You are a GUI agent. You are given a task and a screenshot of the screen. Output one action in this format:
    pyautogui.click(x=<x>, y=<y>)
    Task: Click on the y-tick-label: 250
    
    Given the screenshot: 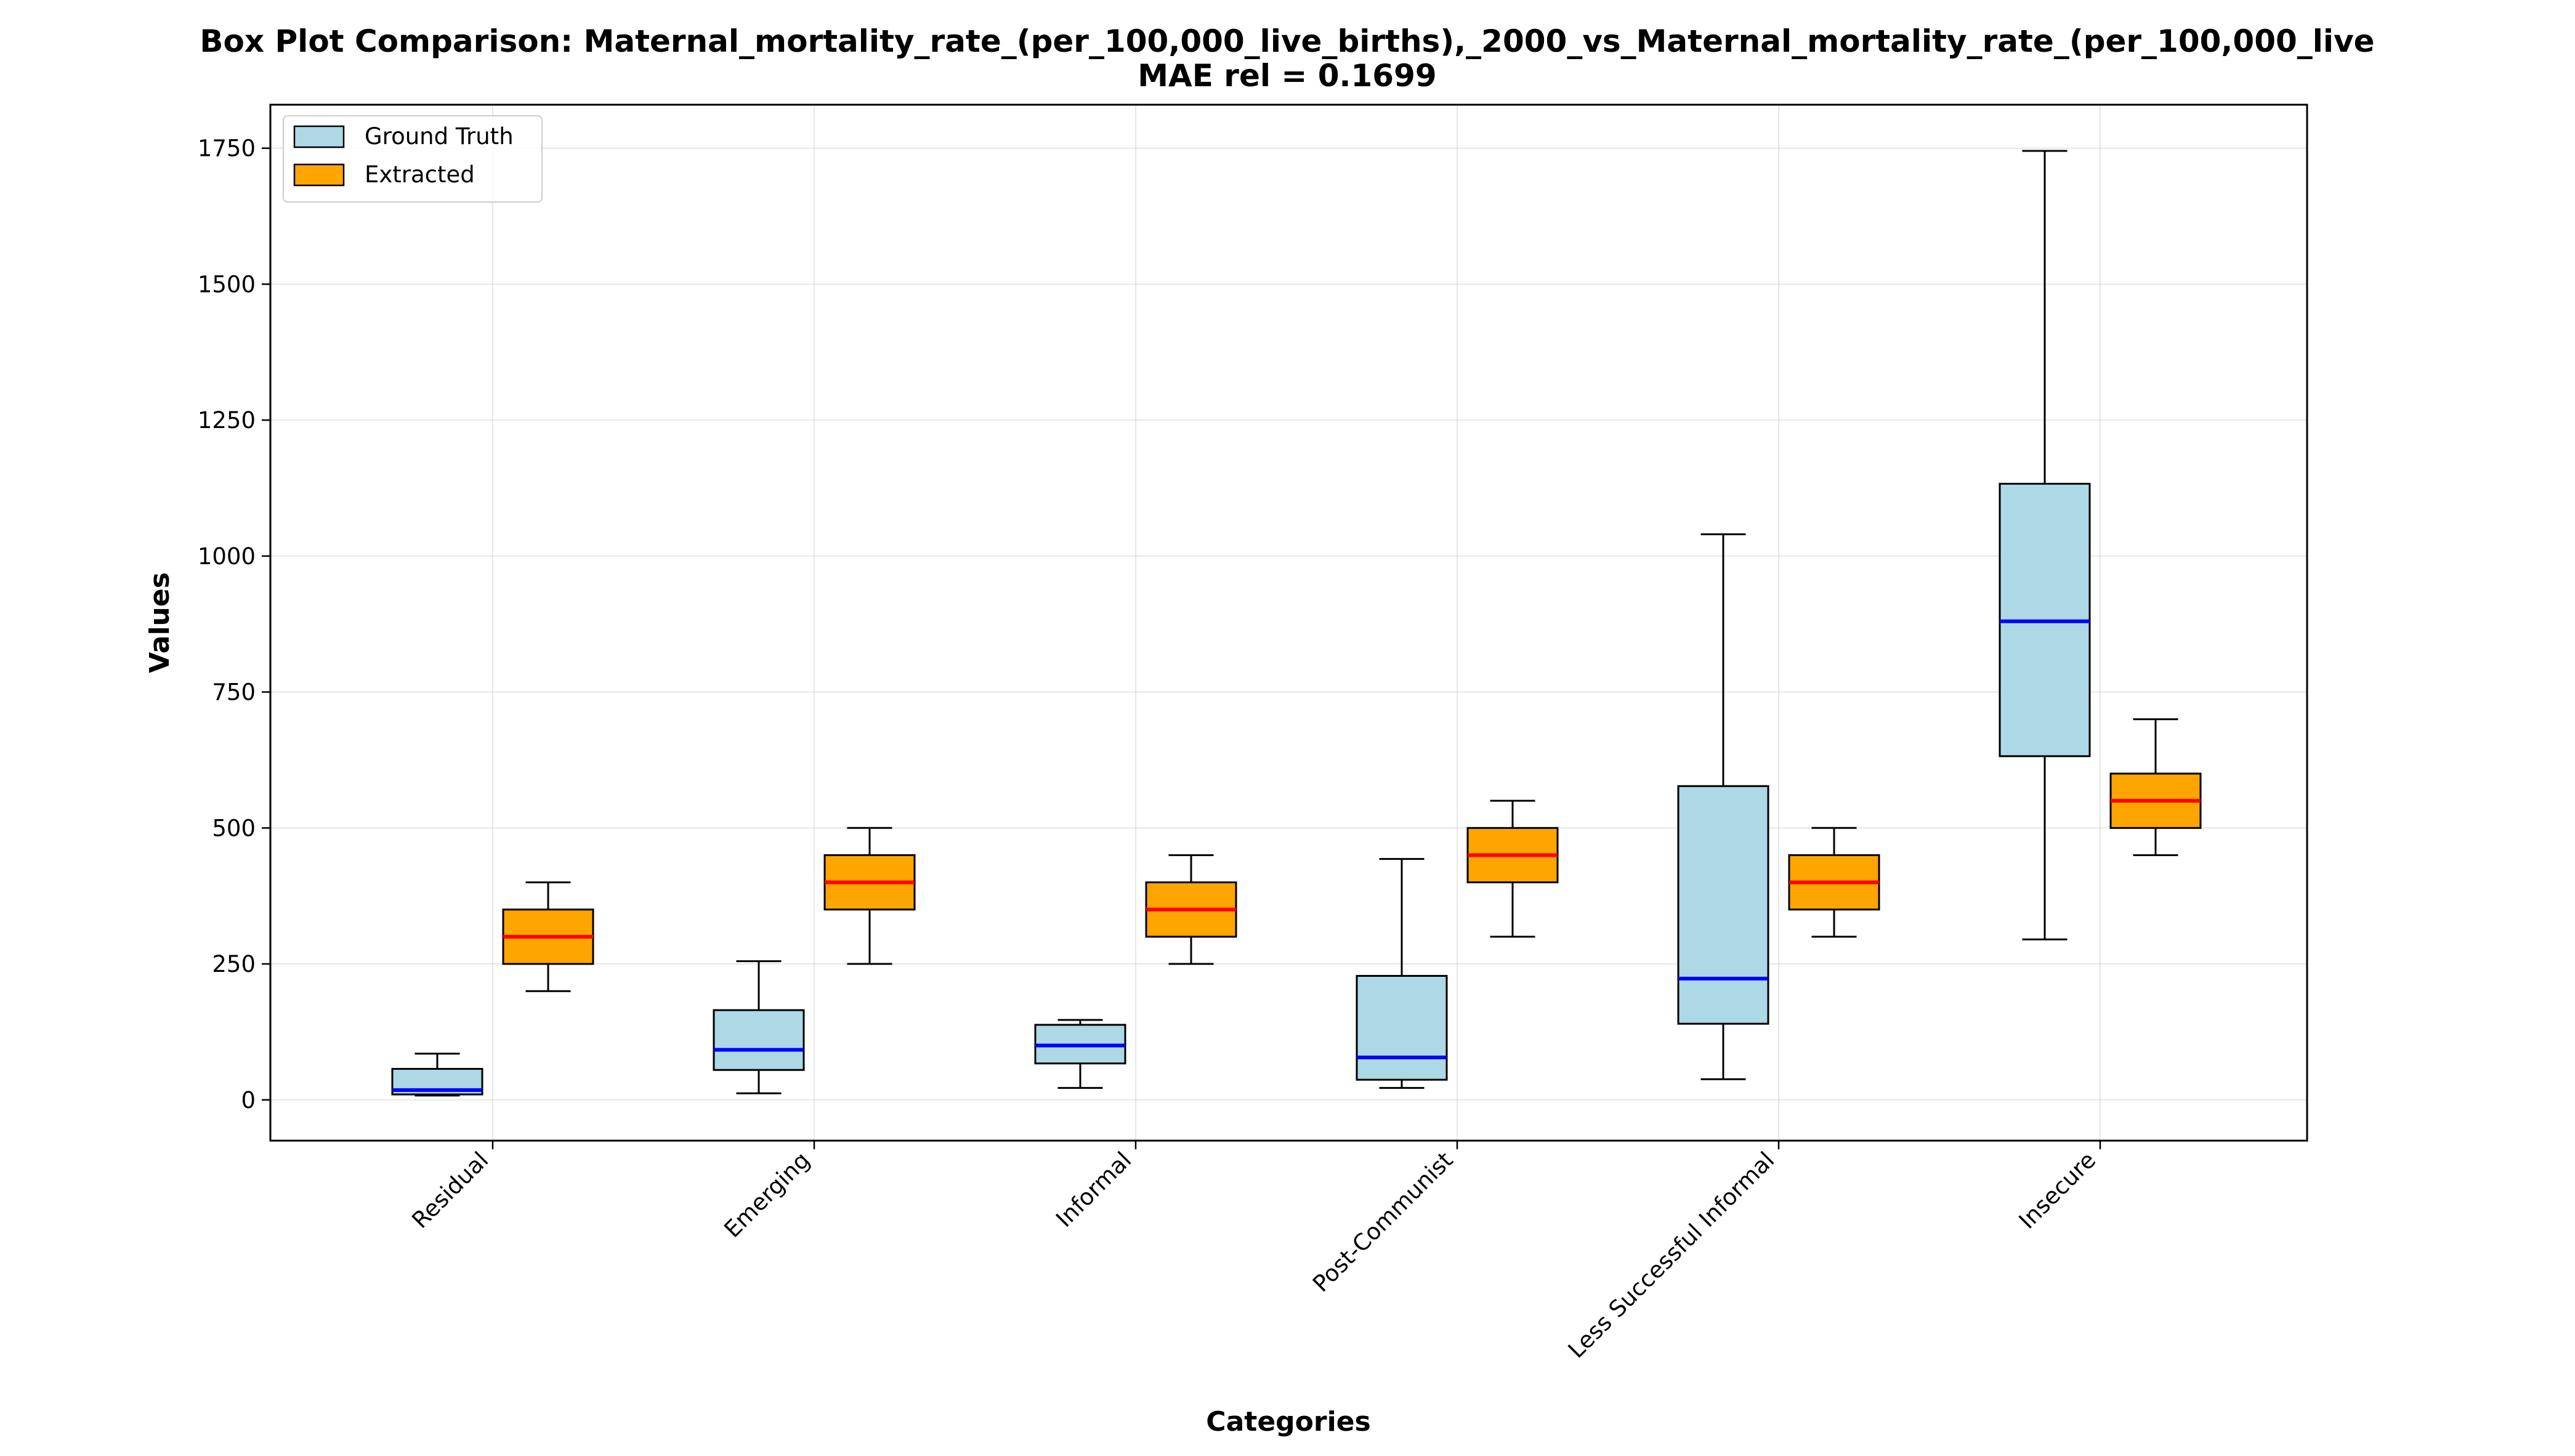 What is the action you would take?
    pyautogui.click(x=234, y=964)
    